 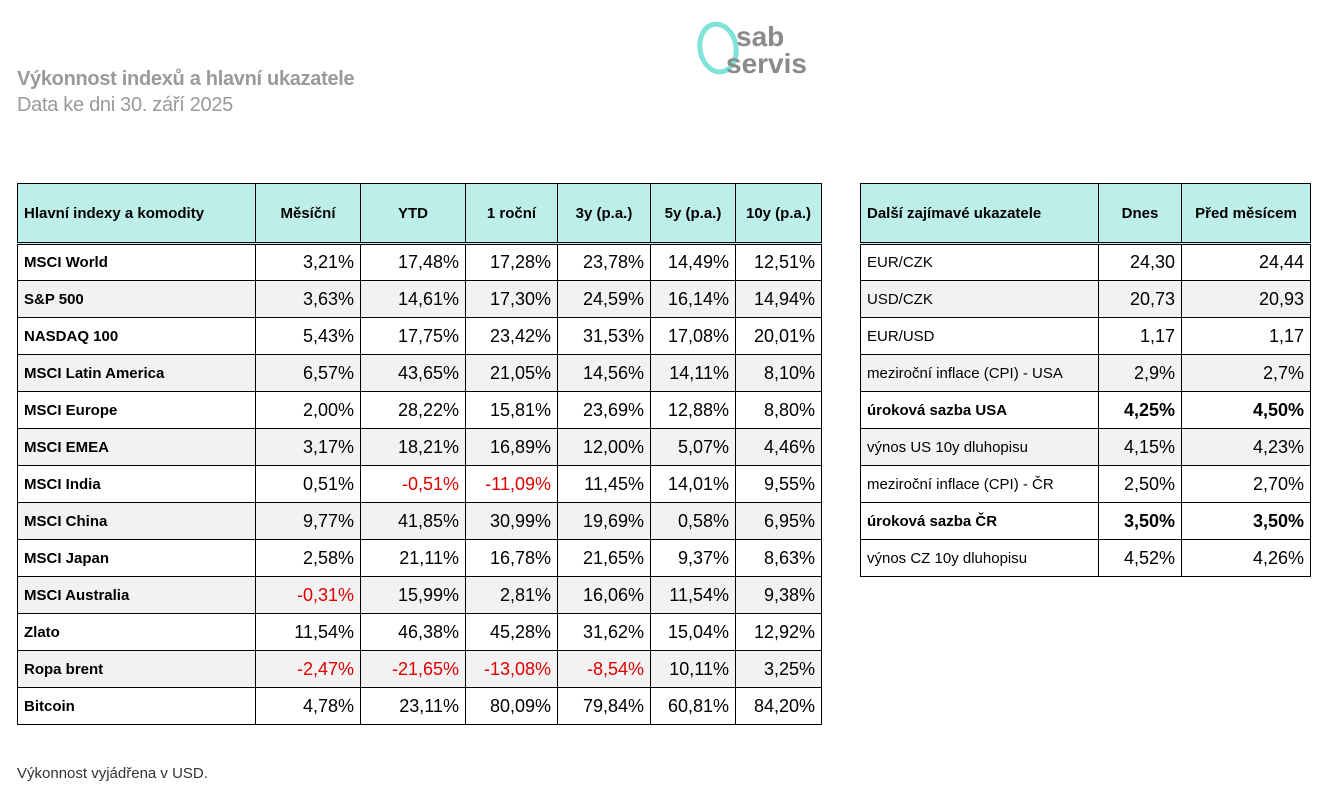 What do you see at coordinates (308, 632) in the screenshot?
I see `value-cell: 11,54%` at bounding box center [308, 632].